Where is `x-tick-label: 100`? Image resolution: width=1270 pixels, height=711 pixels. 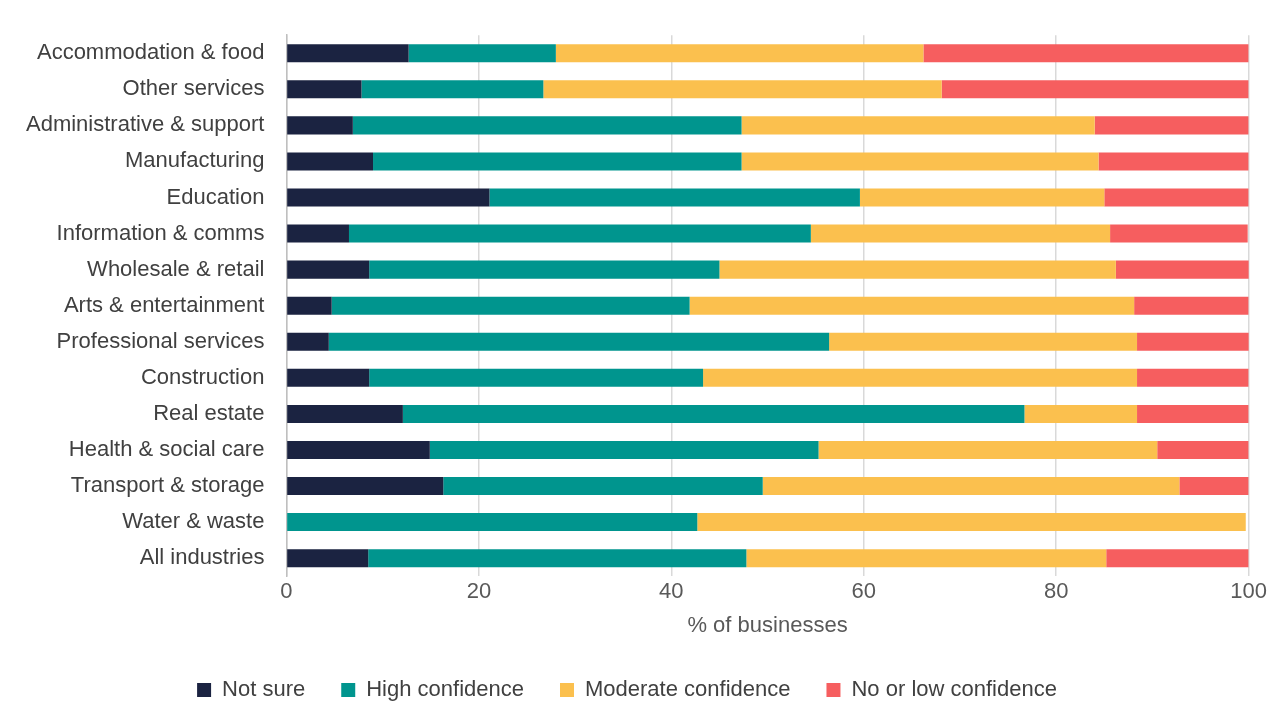 x-tick-label: 100 is located at coordinates (1249, 591).